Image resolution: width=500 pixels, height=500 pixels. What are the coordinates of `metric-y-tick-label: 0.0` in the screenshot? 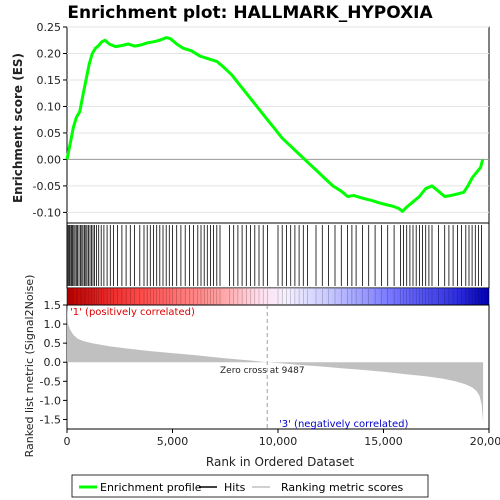 It's located at (53, 362).